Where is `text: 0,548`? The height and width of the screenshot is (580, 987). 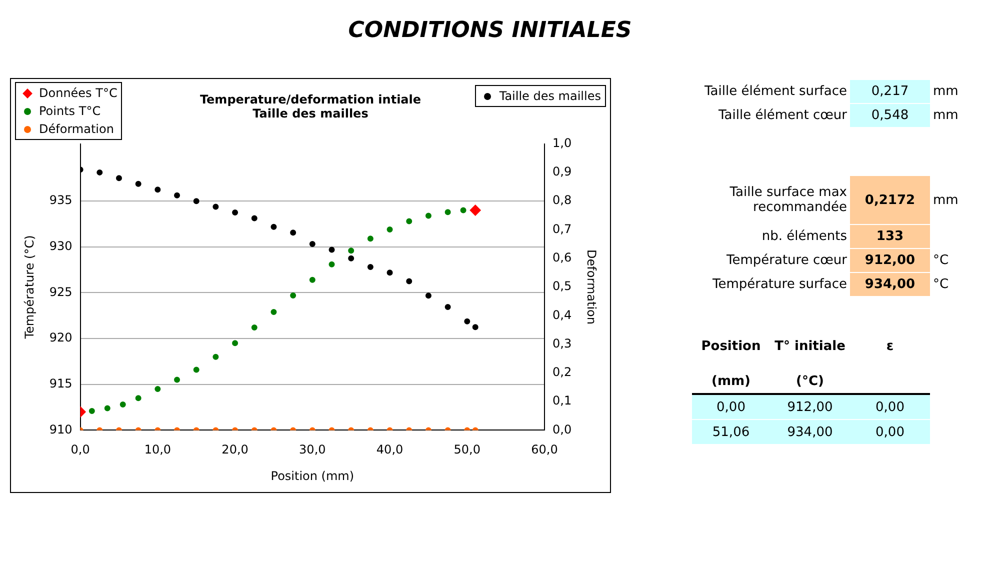
text: 0,548 is located at coordinates (890, 115).